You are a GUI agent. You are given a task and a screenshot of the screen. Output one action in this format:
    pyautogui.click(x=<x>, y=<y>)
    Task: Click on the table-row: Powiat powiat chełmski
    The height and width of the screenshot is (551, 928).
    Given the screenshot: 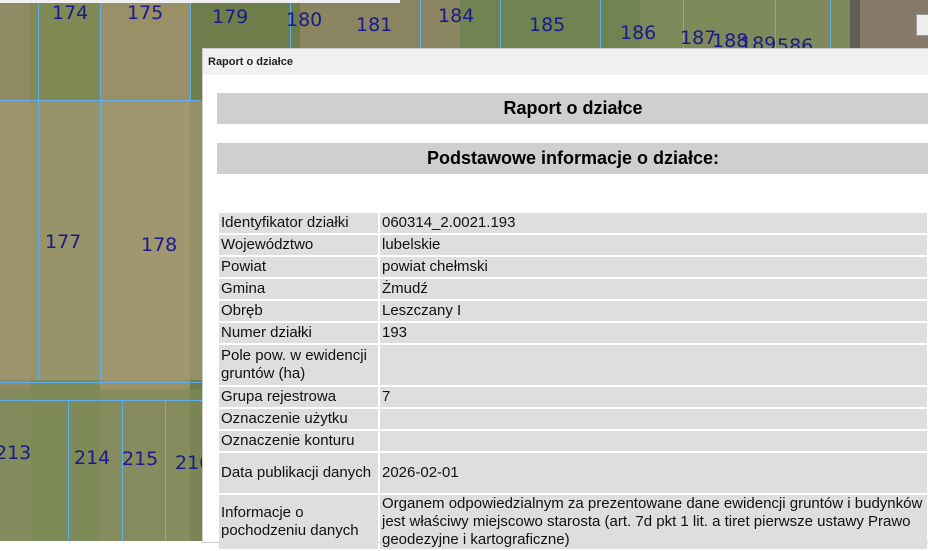 What is the action you would take?
    pyautogui.click(x=573, y=267)
    